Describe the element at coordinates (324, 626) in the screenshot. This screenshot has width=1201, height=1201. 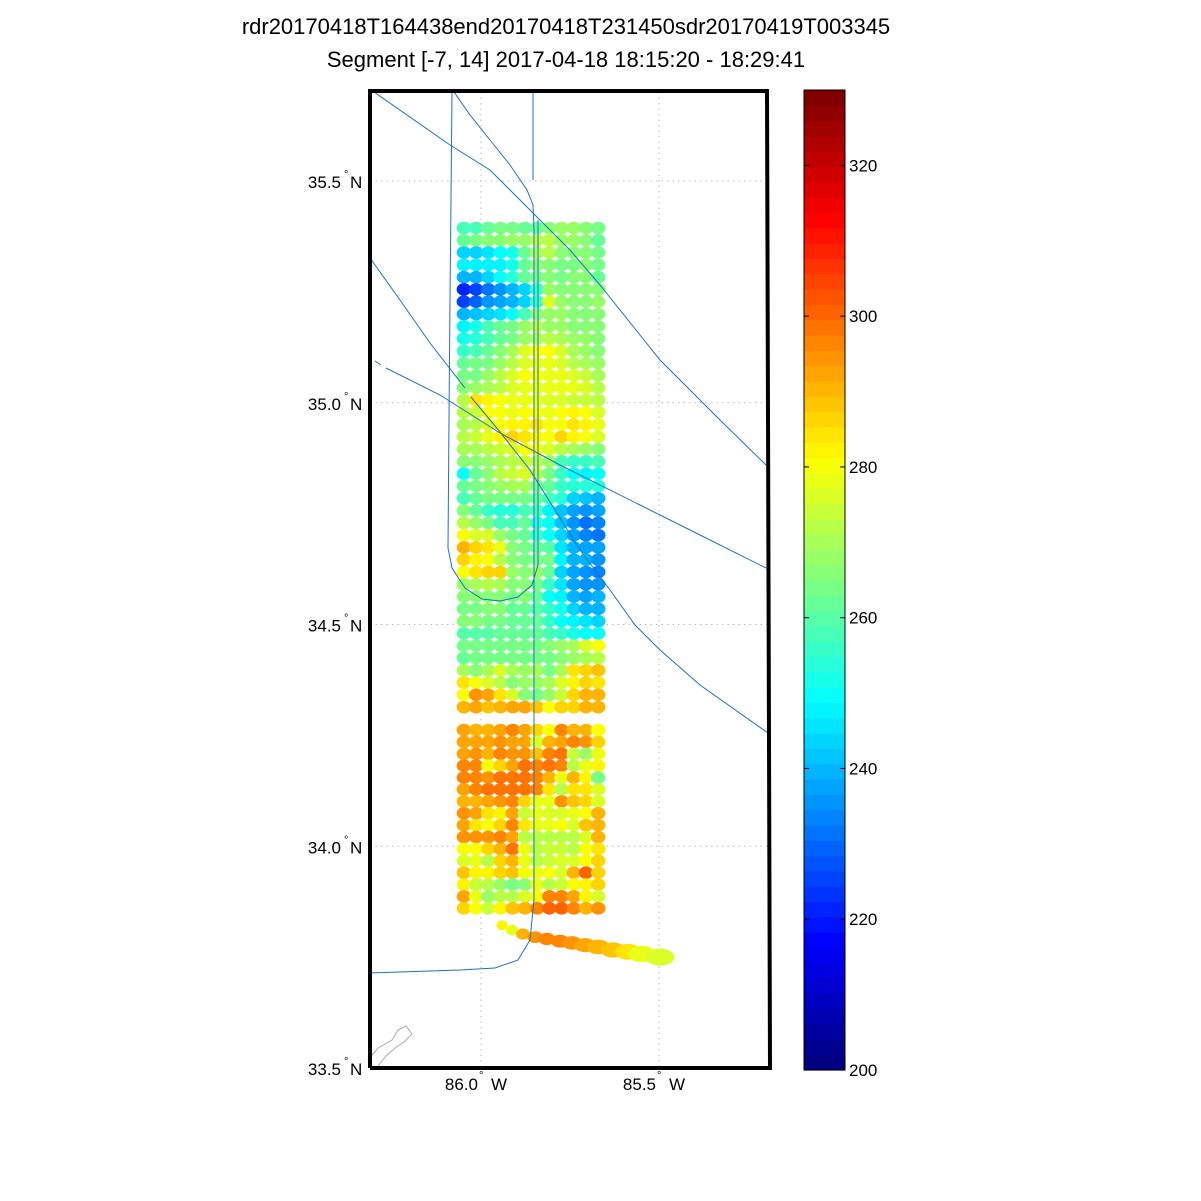
I see `lat-tick-label: 34.5` at that location.